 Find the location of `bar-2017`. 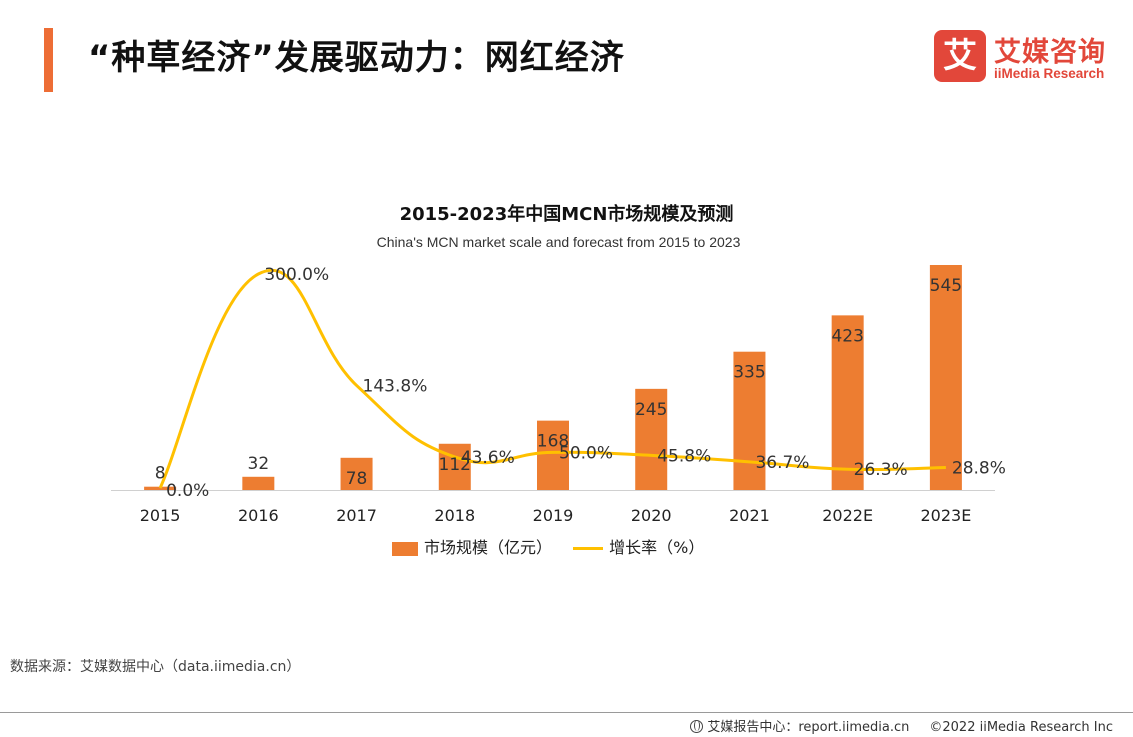

bar-2017 is located at coordinates (356, 473).